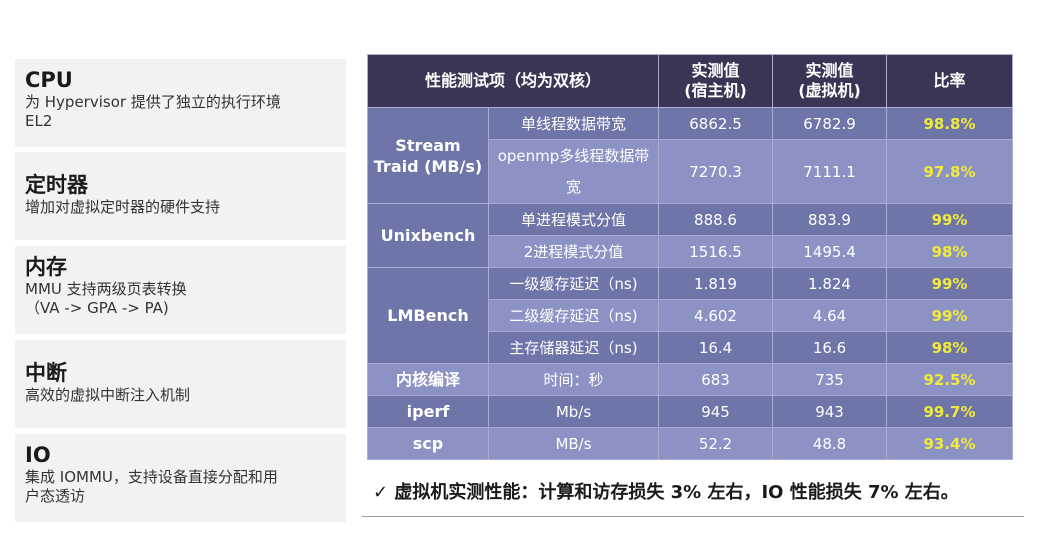  I want to click on vm-cell: 735, so click(830, 379).